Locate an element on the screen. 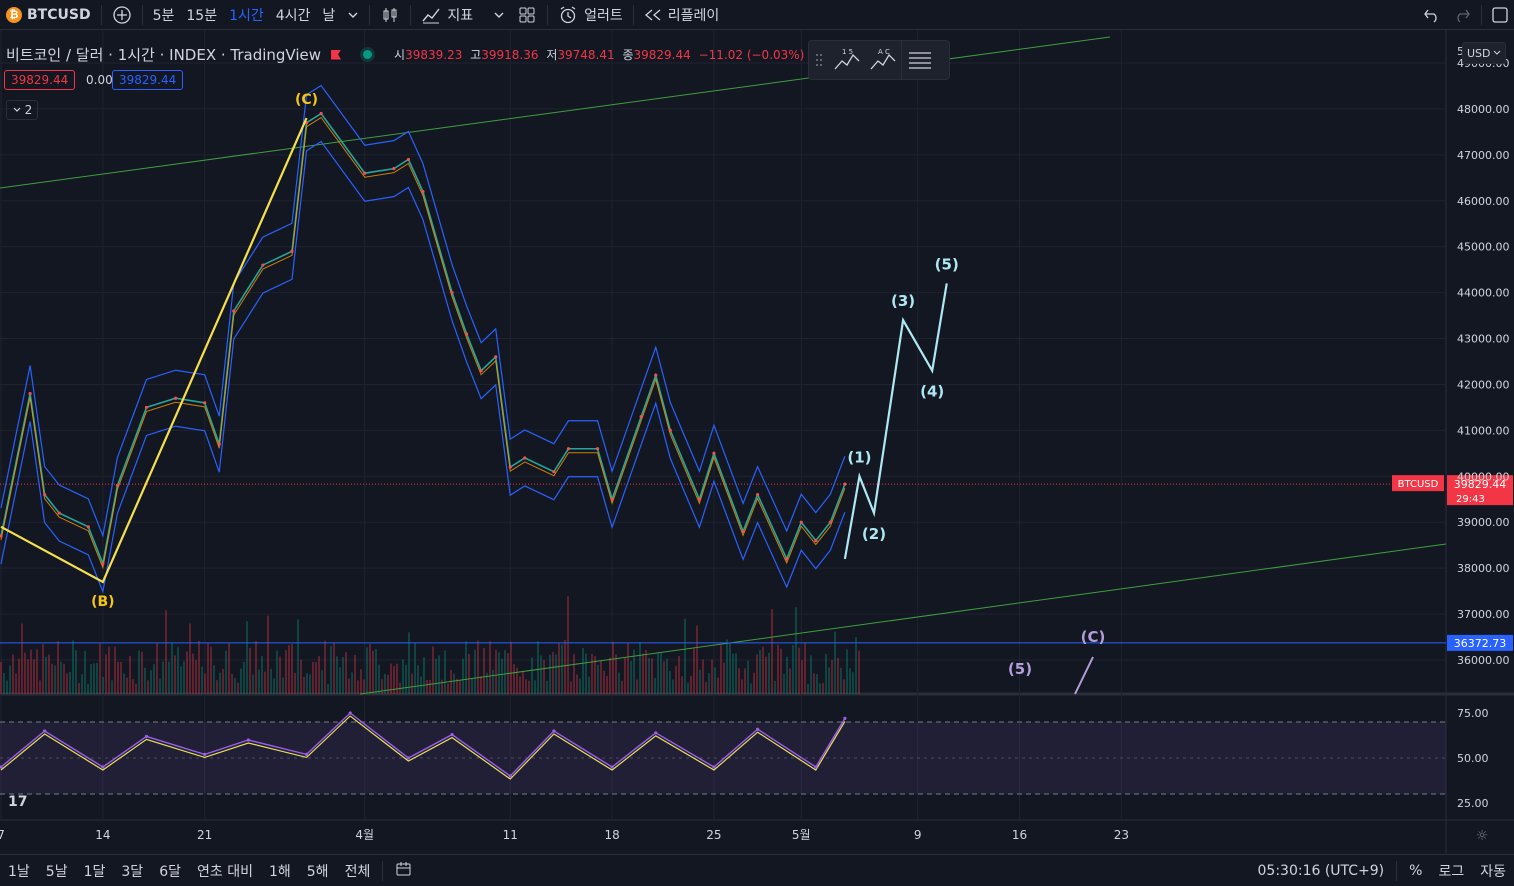  interval-dropdown is located at coordinates (353, 15).